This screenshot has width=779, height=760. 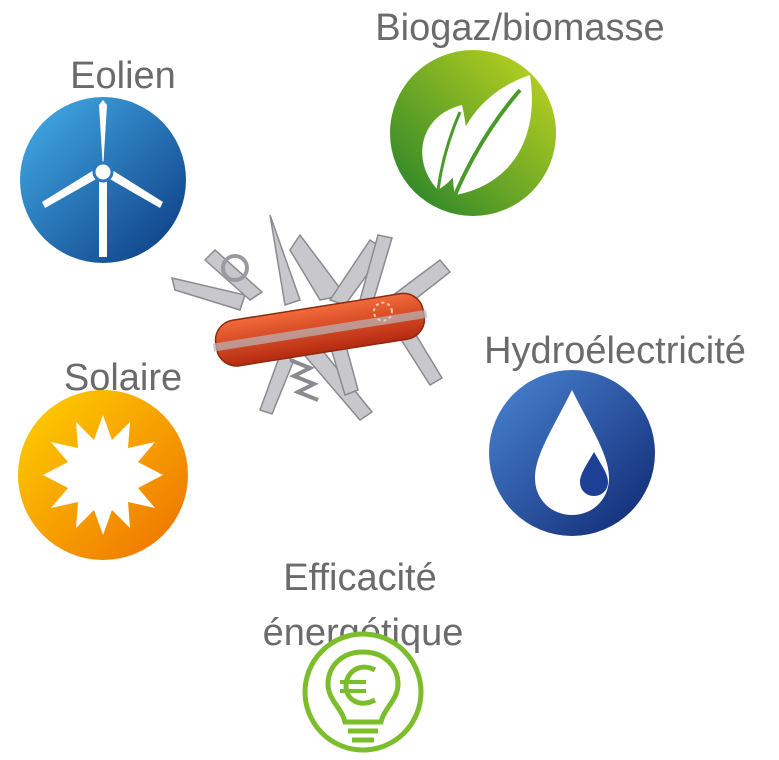 I want to click on label: Efficacité, so click(x=359, y=578).